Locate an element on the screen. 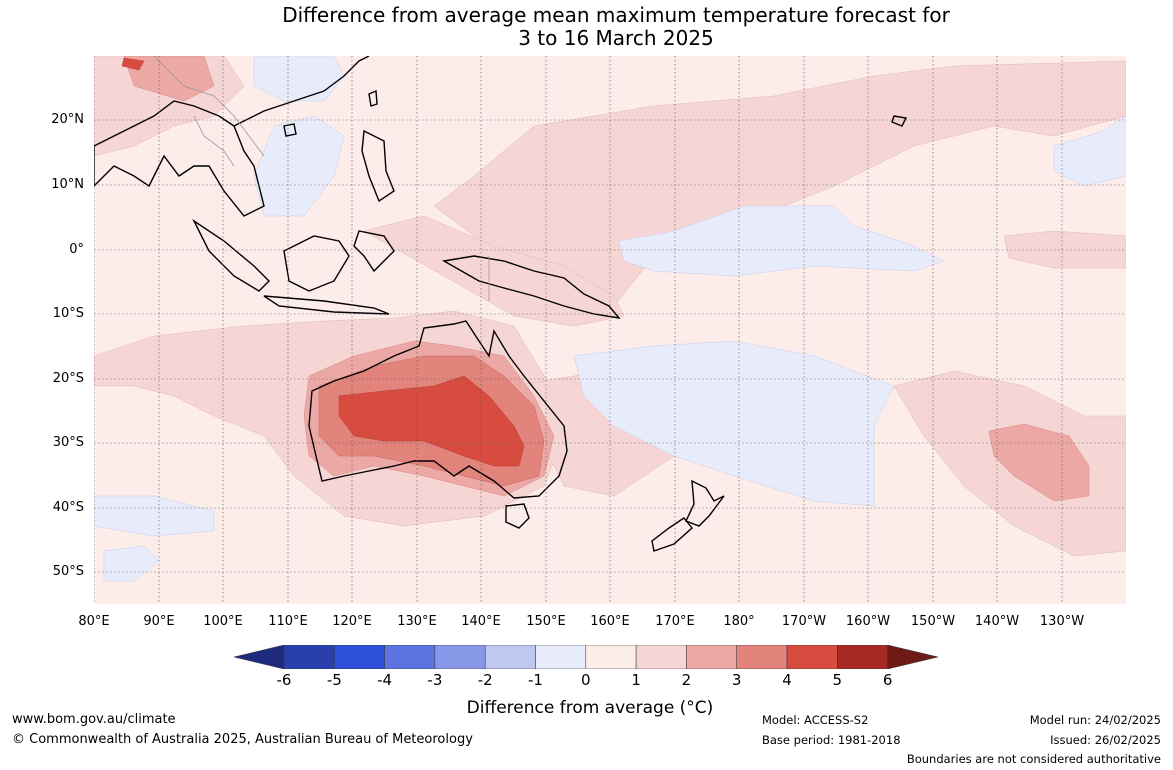 The width and height of the screenshot is (1173, 770). longitude-label: 150°W is located at coordinates (933, 621).